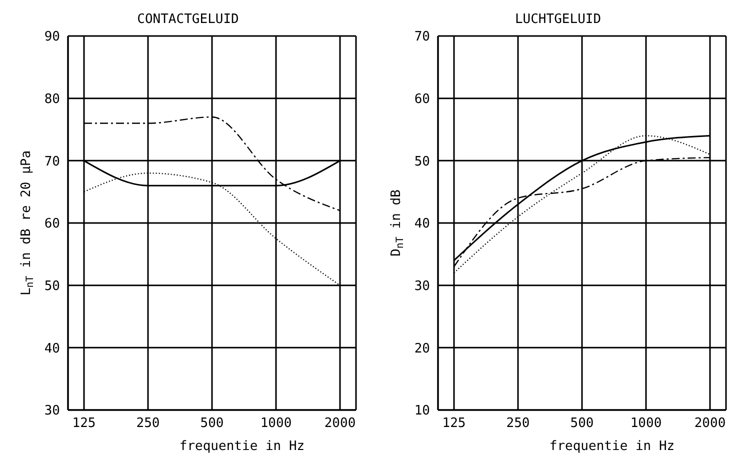  Describe the element at coordinates (52, 37) in the screenshot. I see `y-tick-label: 90` at that location.